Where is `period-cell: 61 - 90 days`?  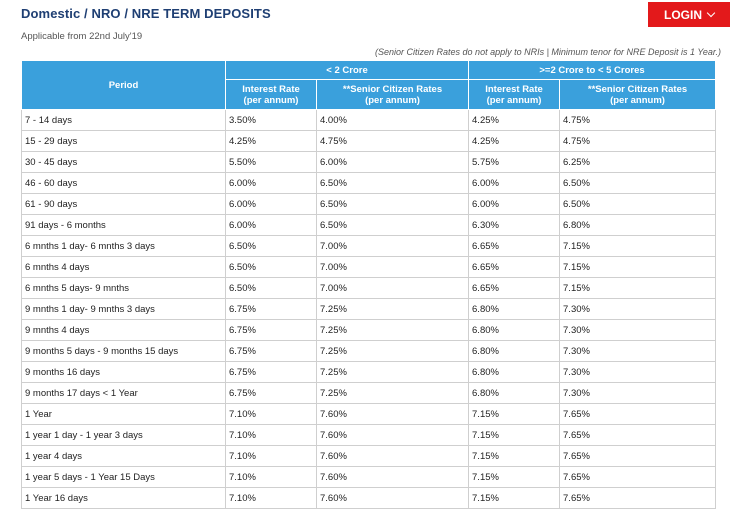 period-cell: 61 - 90 days is located at coordinates (123, 204).